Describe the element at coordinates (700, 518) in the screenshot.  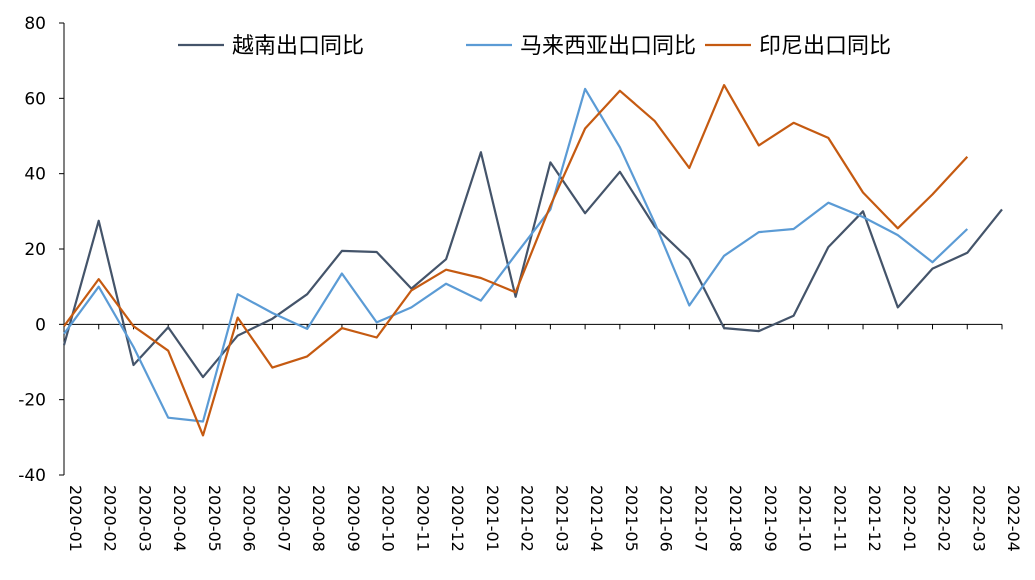
I see `x-tick-label: 2021-07` at that location.